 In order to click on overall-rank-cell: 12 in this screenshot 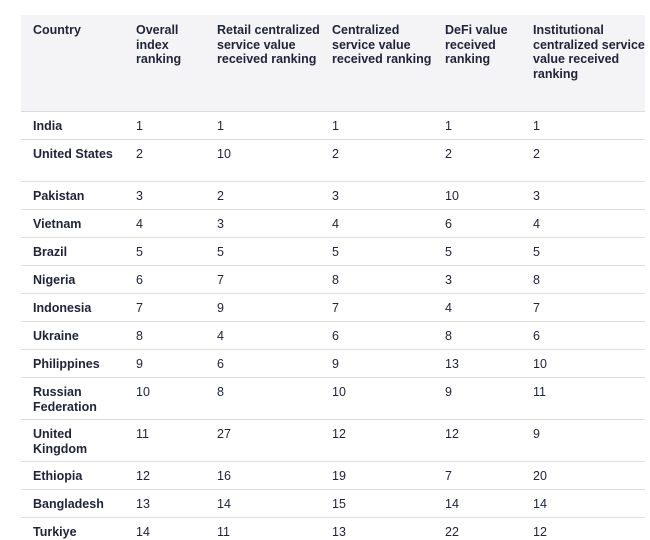, I will do `click(164, 475)`.